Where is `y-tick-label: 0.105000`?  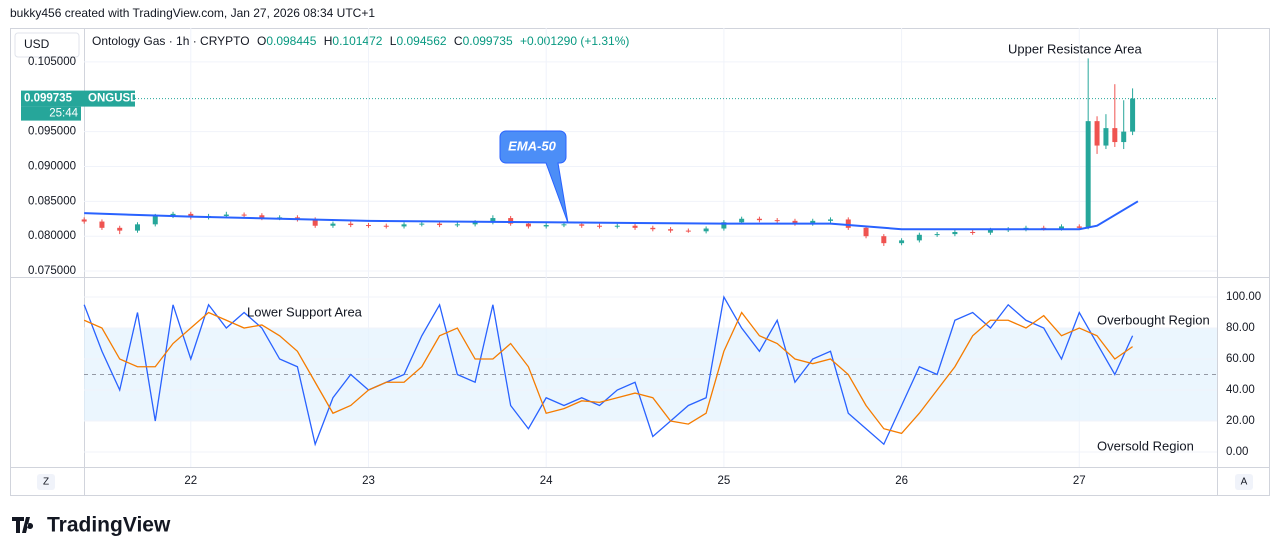 y-tick-label: 0.105000 is located at coordinates (52, 62).